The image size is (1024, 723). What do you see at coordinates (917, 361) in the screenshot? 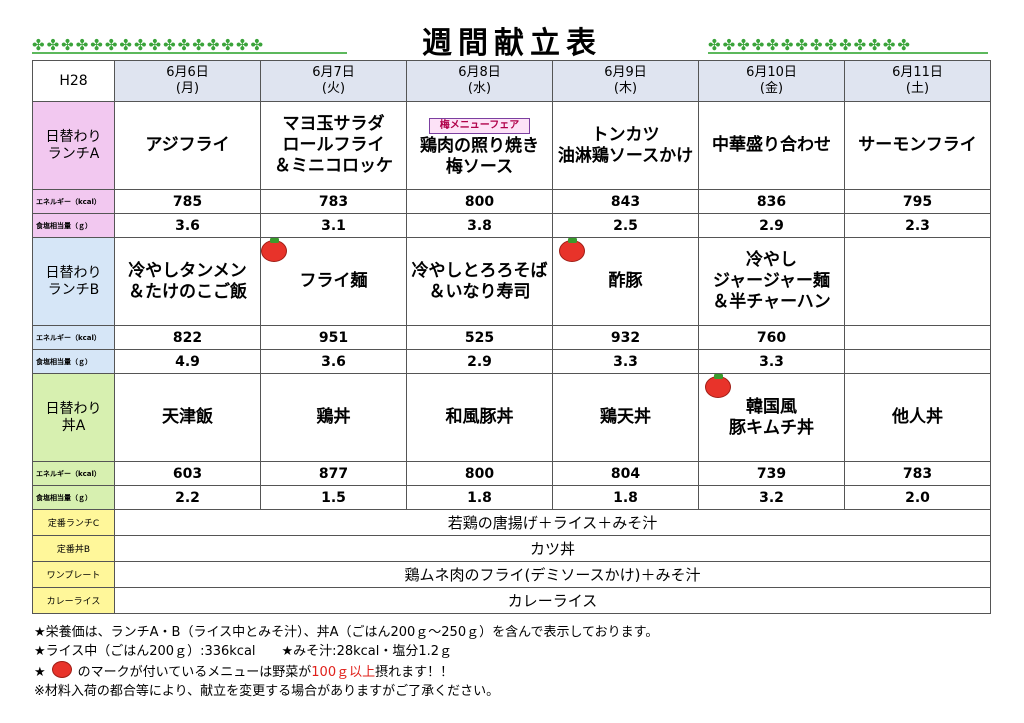
I see `salt-value` at bounding box center [917, 361].